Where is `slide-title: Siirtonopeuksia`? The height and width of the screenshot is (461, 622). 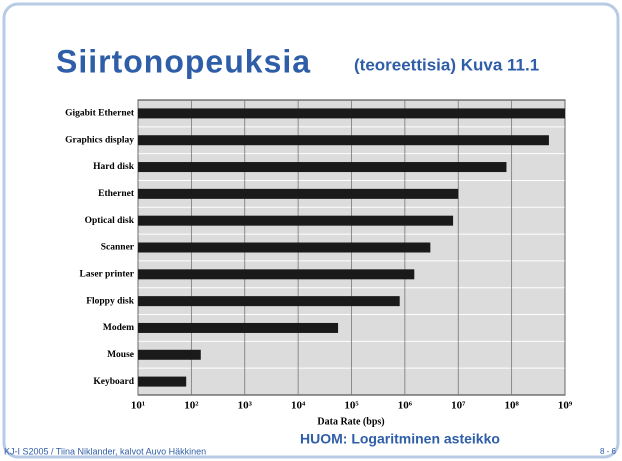 slide-title: Siirtonopeuksia is located at coordinates (183, 61).